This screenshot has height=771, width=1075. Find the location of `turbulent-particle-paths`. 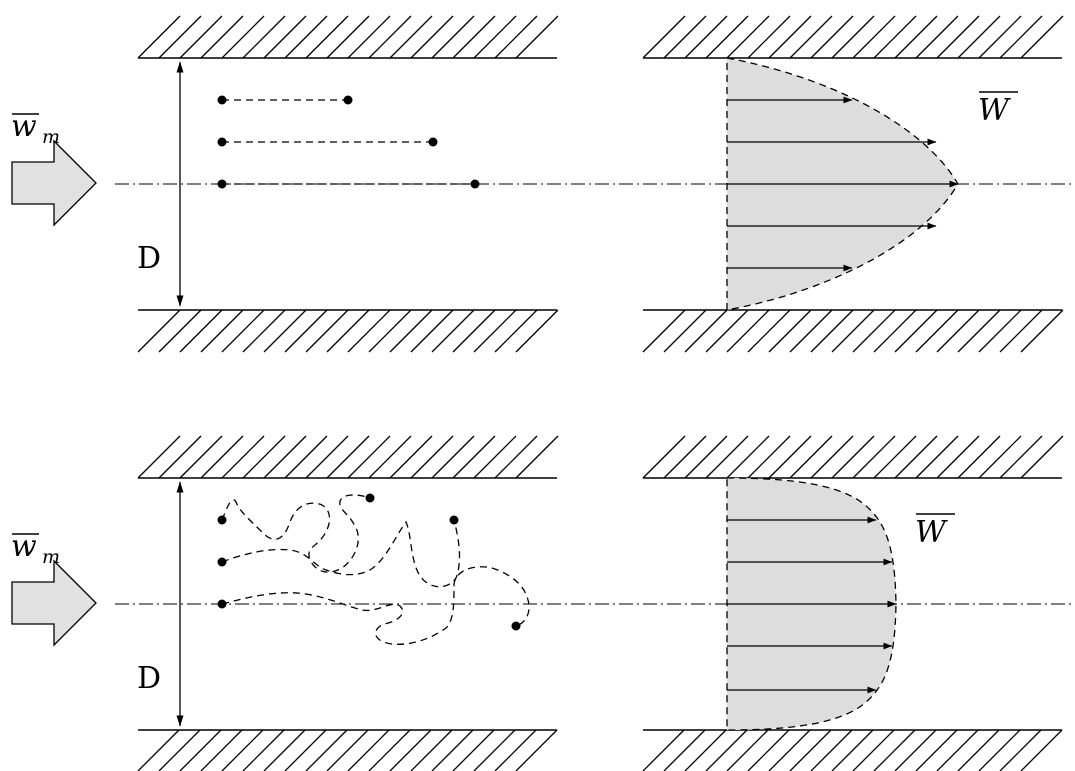

turbulent-particle-paths is located at coordinates (373, 569).